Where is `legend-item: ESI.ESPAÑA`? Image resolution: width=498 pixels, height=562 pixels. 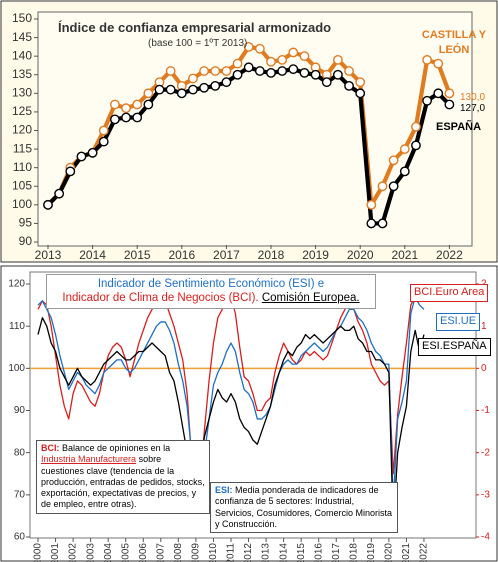 legend-item: ESI.ESPAÑA is located at coordinates (454, 347).